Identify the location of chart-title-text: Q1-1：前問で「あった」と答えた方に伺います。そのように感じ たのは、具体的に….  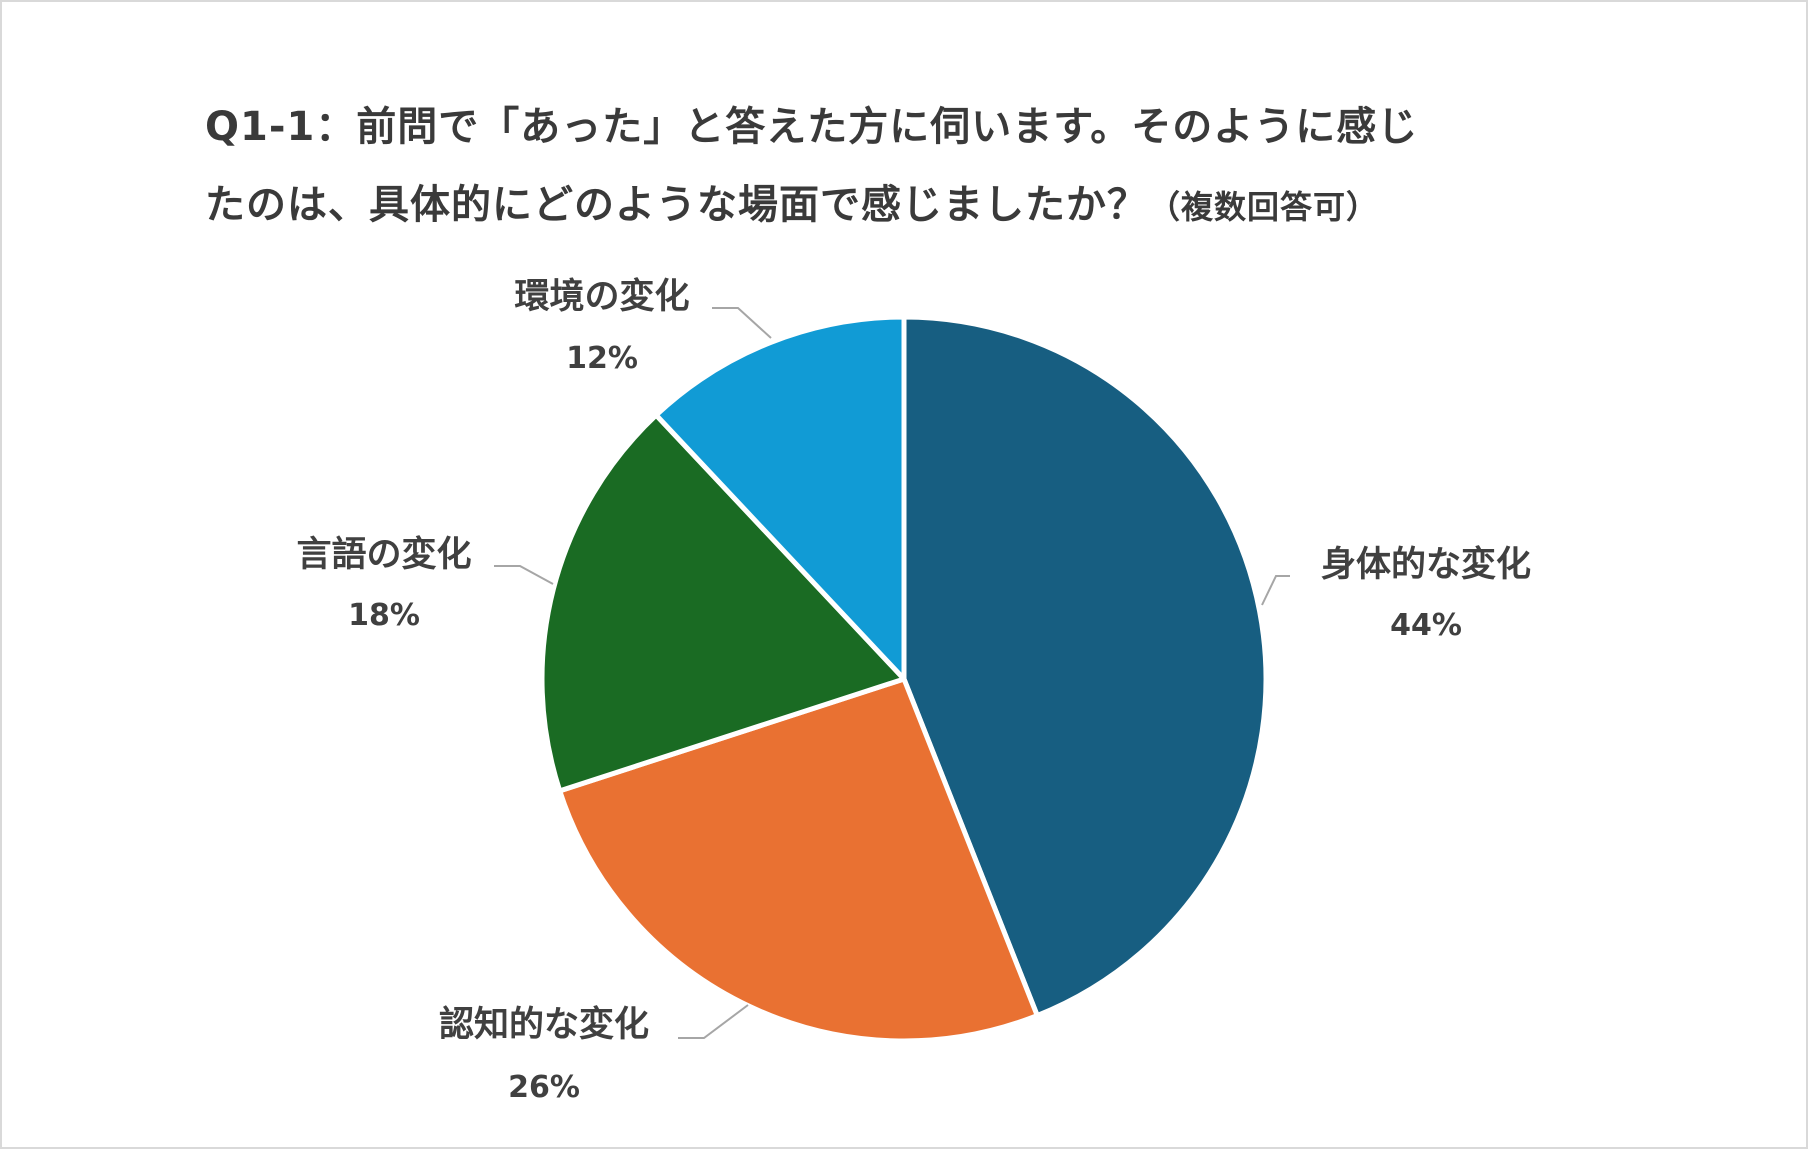
(812, 166).